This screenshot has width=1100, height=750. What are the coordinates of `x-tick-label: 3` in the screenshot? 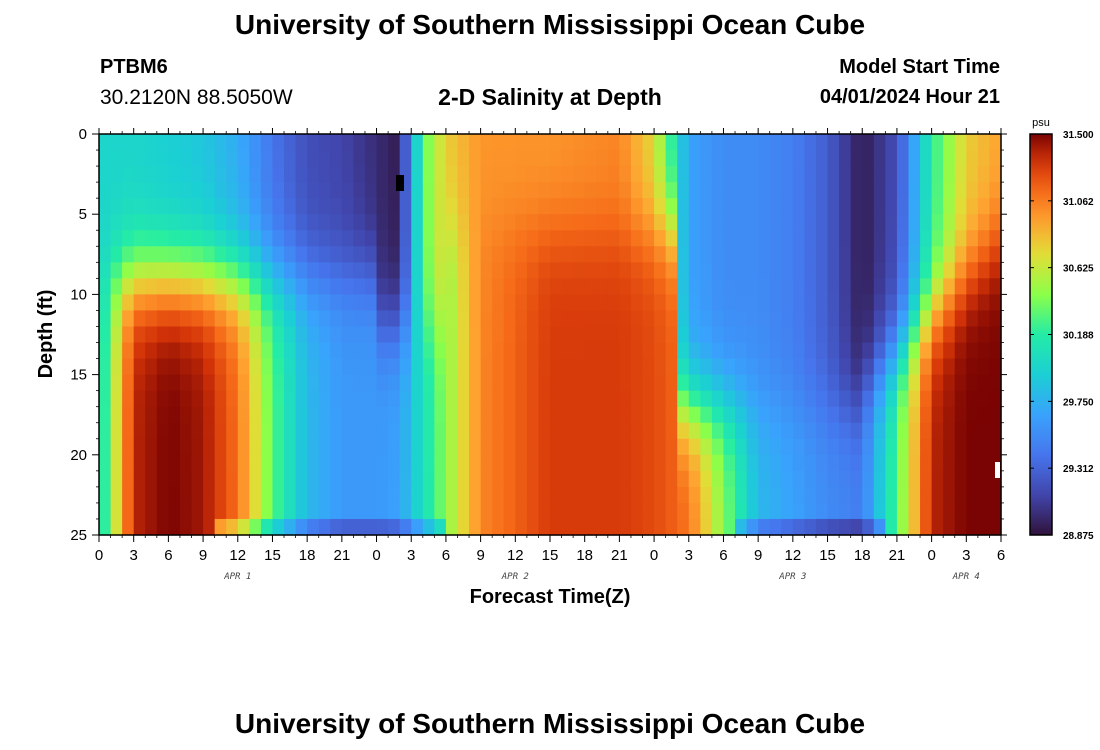 It's located at (689, 555).